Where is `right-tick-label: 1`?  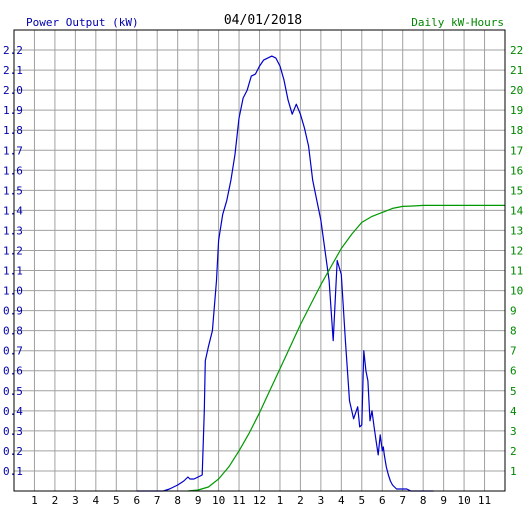
right-tick-label: 1 is located at coordinates (513, 471).